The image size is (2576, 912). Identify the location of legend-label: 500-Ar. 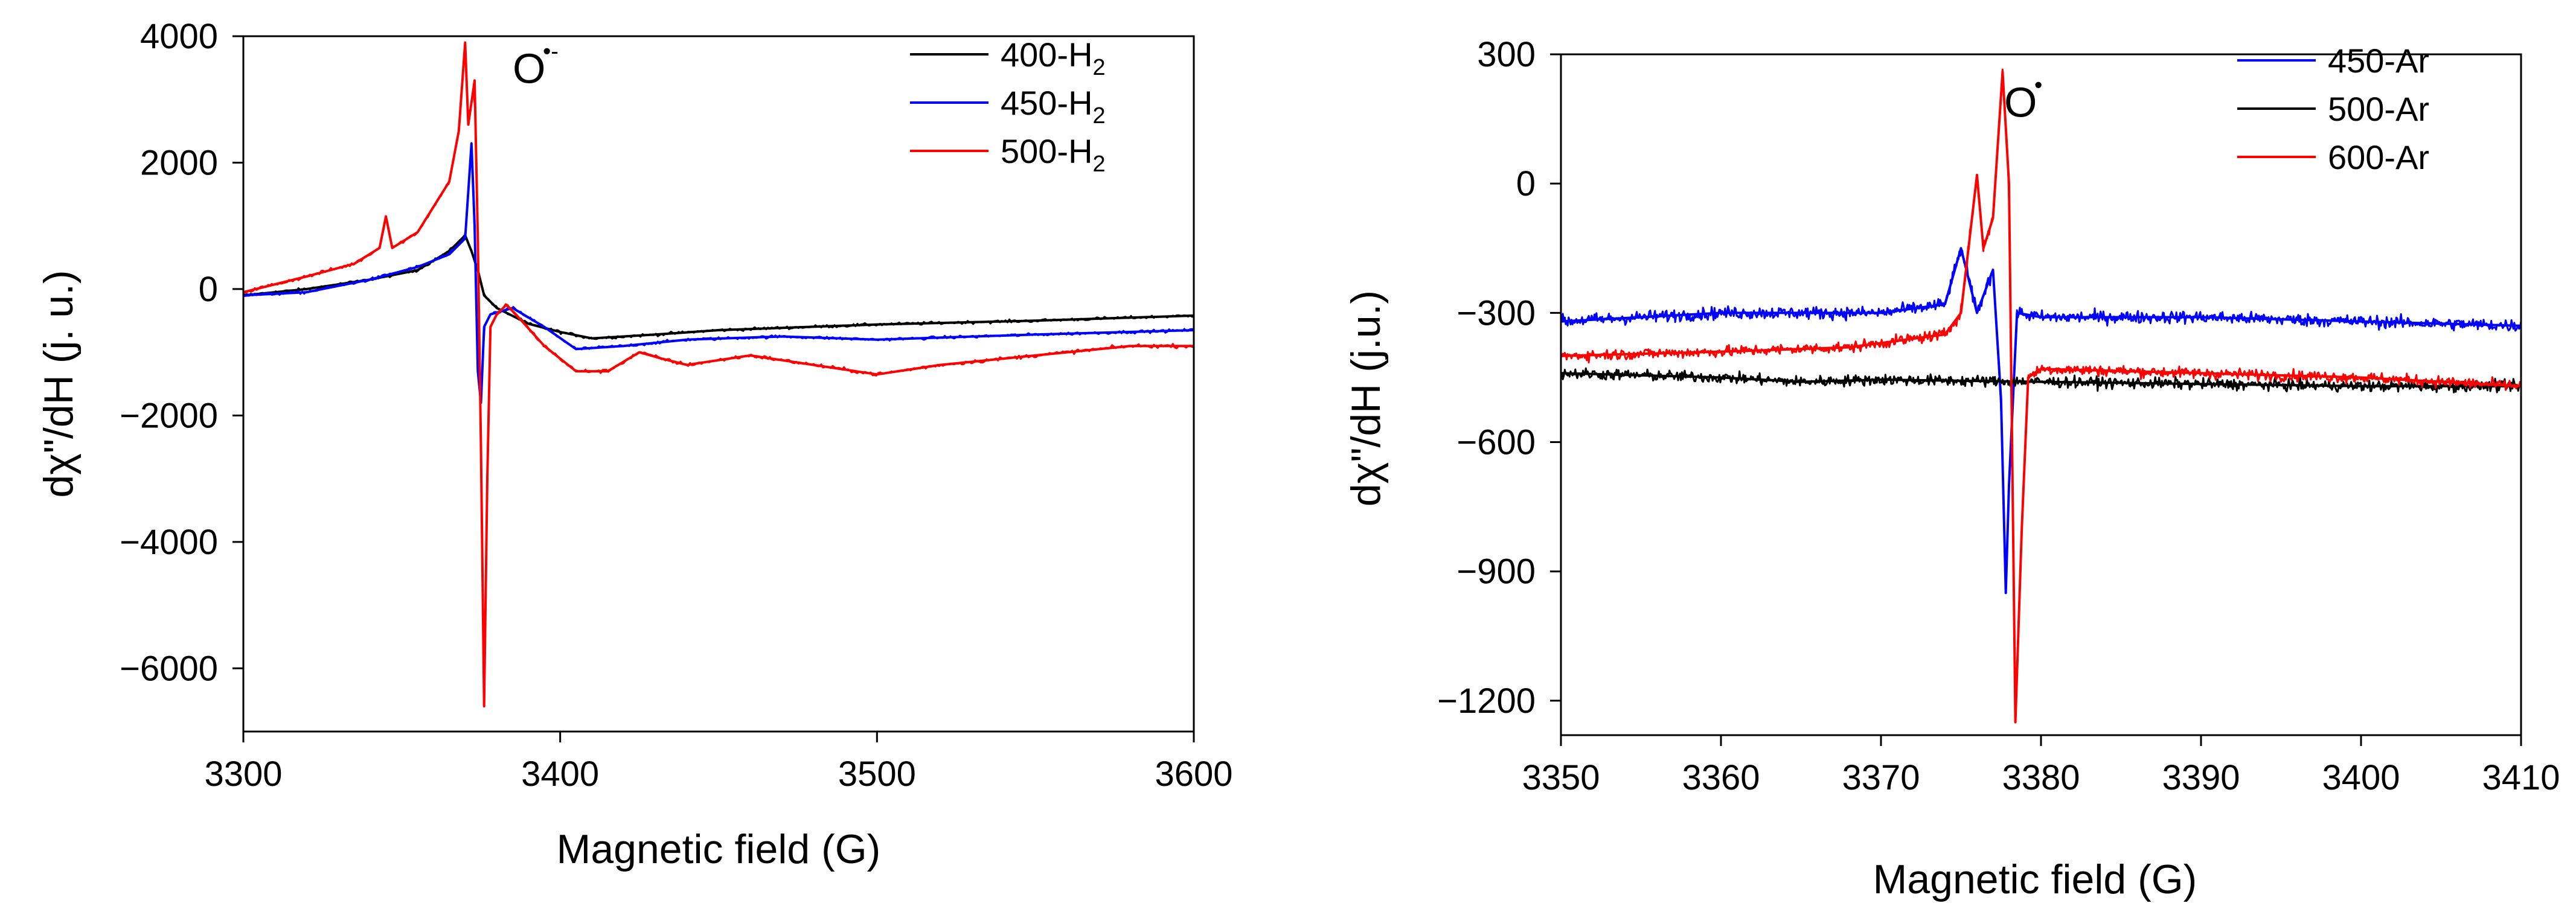
(2378, 109).